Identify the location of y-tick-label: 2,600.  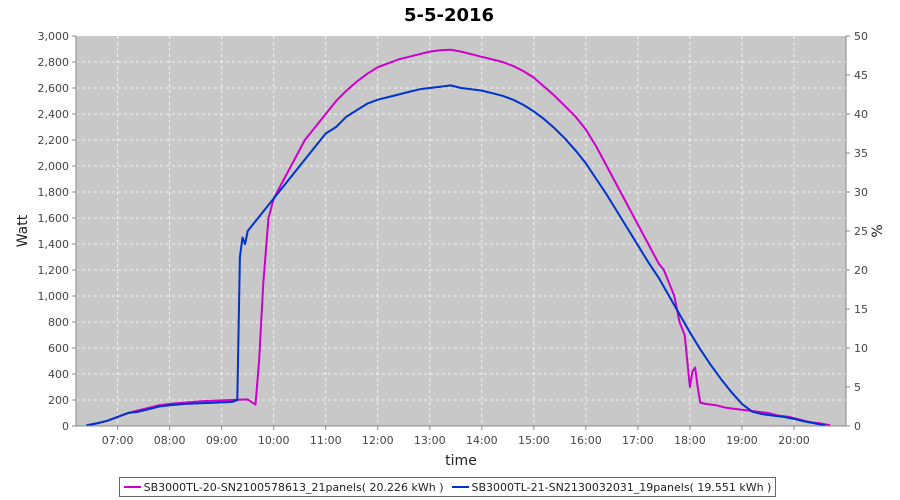
(54, 88).